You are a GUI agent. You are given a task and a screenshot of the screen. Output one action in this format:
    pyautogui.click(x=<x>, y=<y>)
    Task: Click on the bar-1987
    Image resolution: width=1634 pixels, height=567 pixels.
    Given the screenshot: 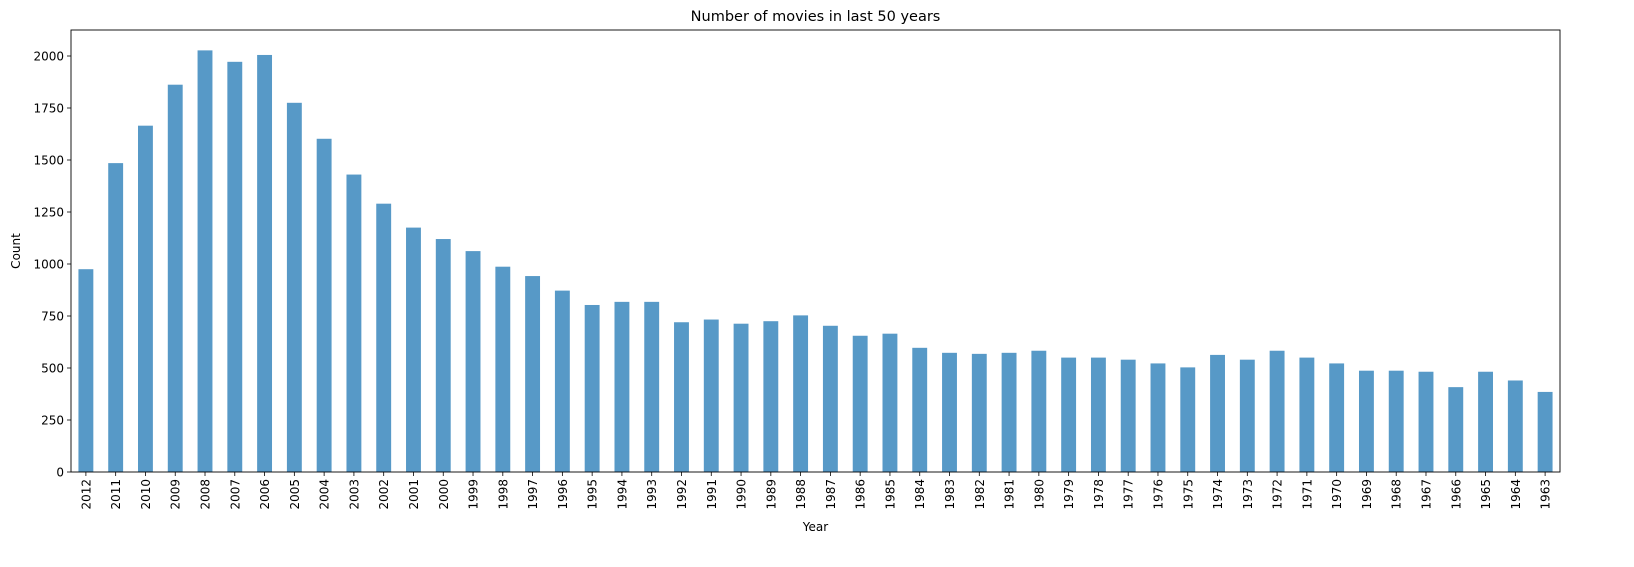 What is the action you would take?
    pyautogui.click(x=830, y=398)
    